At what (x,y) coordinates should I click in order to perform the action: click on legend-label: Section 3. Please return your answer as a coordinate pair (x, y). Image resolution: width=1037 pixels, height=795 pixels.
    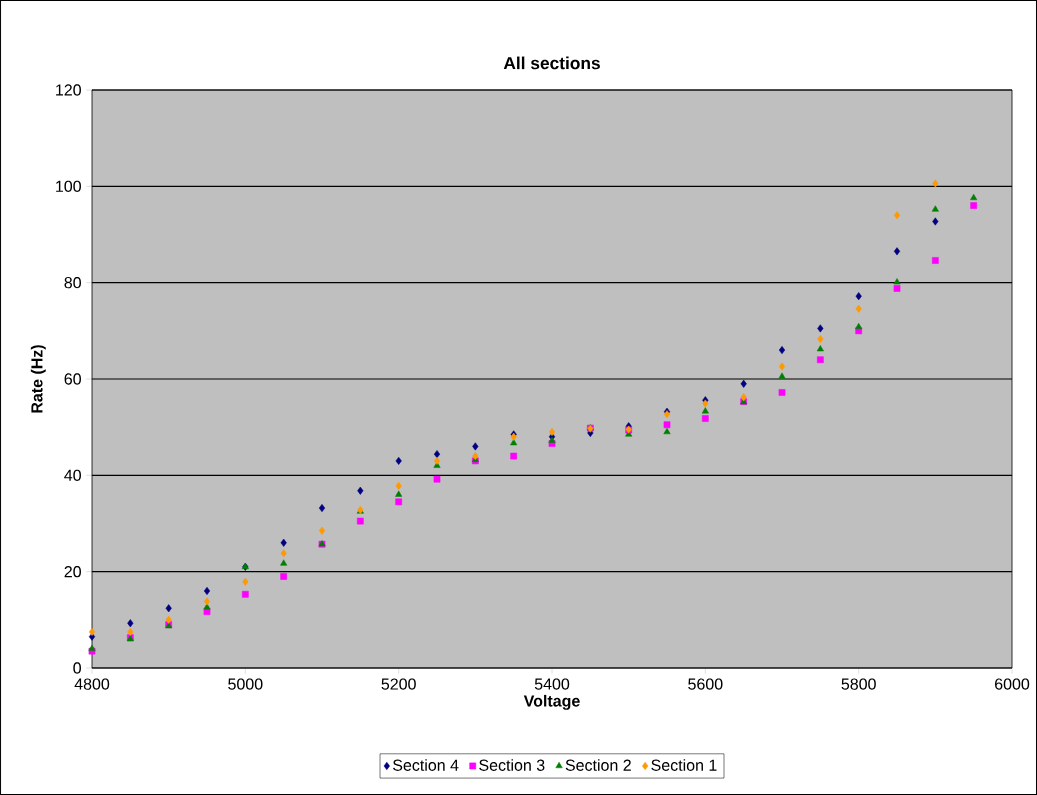
    Looking at the image, I should click on (512, 765).